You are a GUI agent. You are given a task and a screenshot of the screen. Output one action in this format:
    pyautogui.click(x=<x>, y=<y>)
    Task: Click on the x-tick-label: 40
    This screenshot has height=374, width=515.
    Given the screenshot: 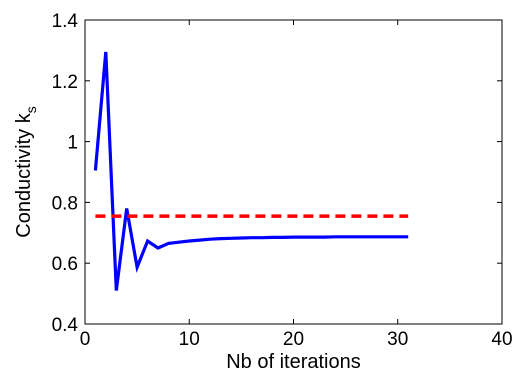 What is the action you would take?
    pyautogui.click(x=501, y=339)
    